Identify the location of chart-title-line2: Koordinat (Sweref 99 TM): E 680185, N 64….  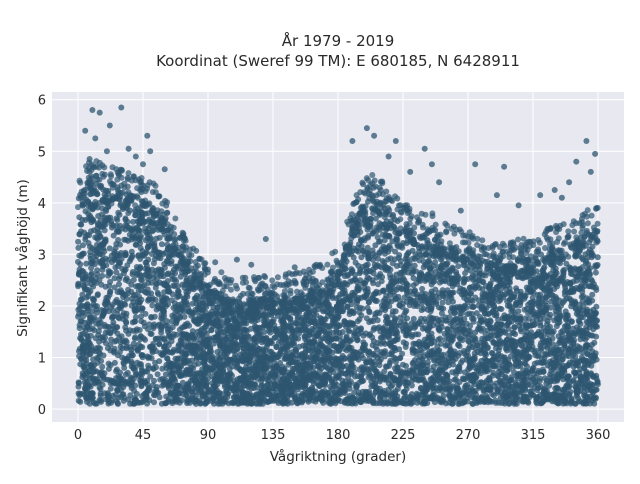
(338, 61).